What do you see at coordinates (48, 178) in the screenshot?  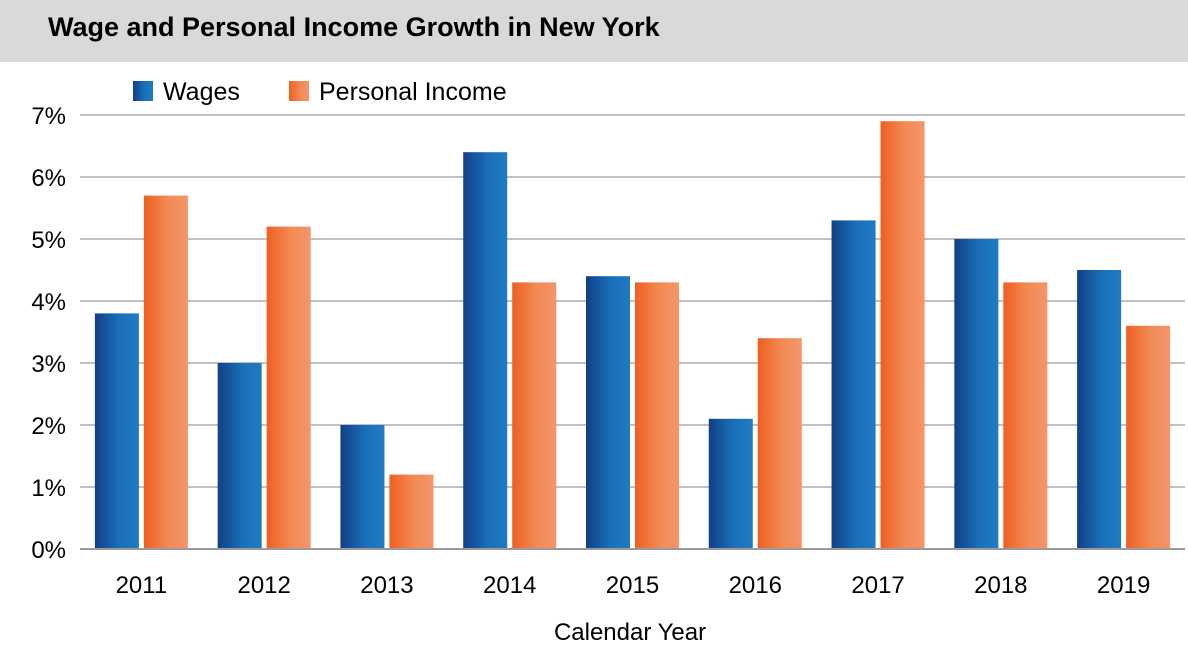 I see `y-tick-label: 6%` at bounding box center [48, 178].